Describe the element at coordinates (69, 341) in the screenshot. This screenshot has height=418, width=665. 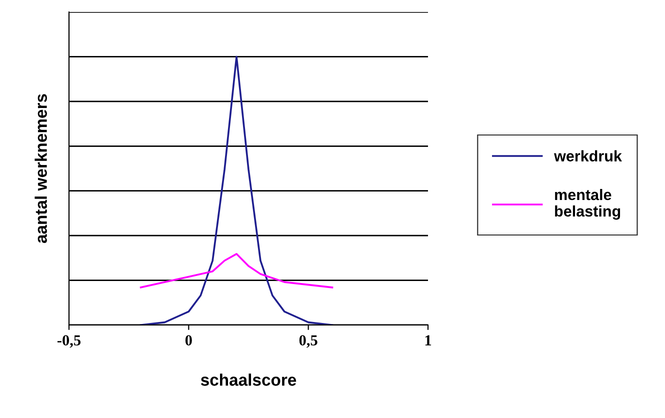
I see `x-tick-label: -0,5` at that location.